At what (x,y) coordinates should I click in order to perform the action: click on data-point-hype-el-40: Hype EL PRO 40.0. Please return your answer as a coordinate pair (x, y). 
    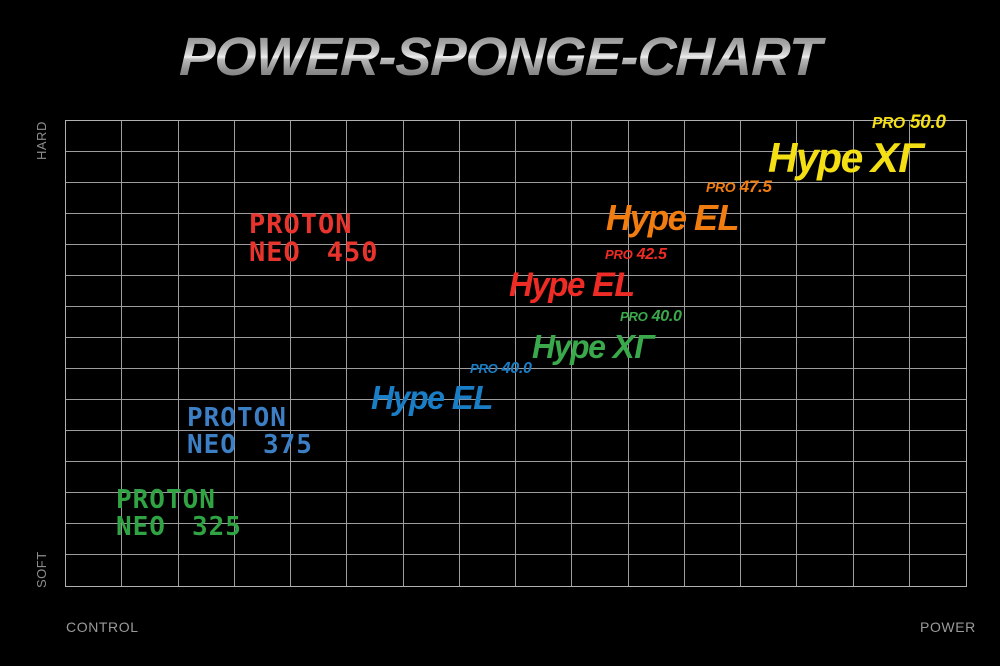
    Looking at the image, I should click on (451, 388).